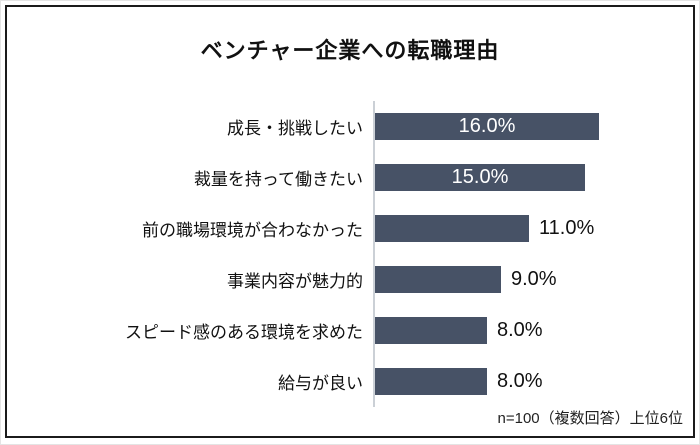 This screenshot has width=700, height=445. Describe the element at coordinates (534, 279) in the screenshot. I see `value-label-outside: 9.0%` at that location.